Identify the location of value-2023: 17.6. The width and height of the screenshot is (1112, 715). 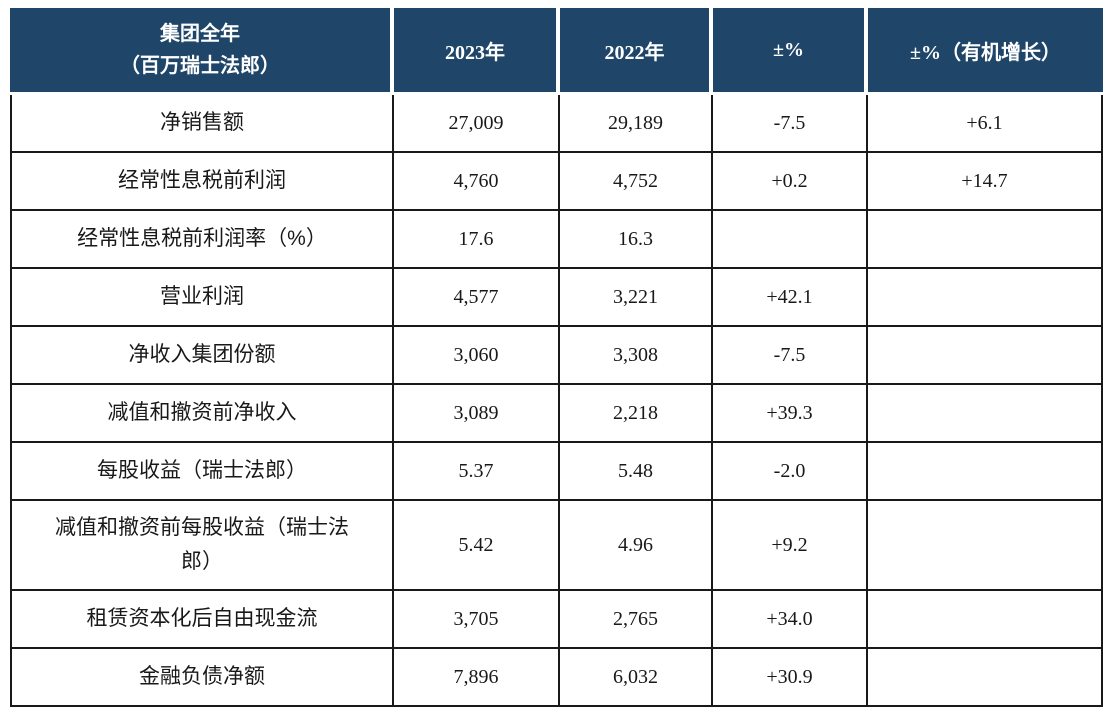
(477, 240).